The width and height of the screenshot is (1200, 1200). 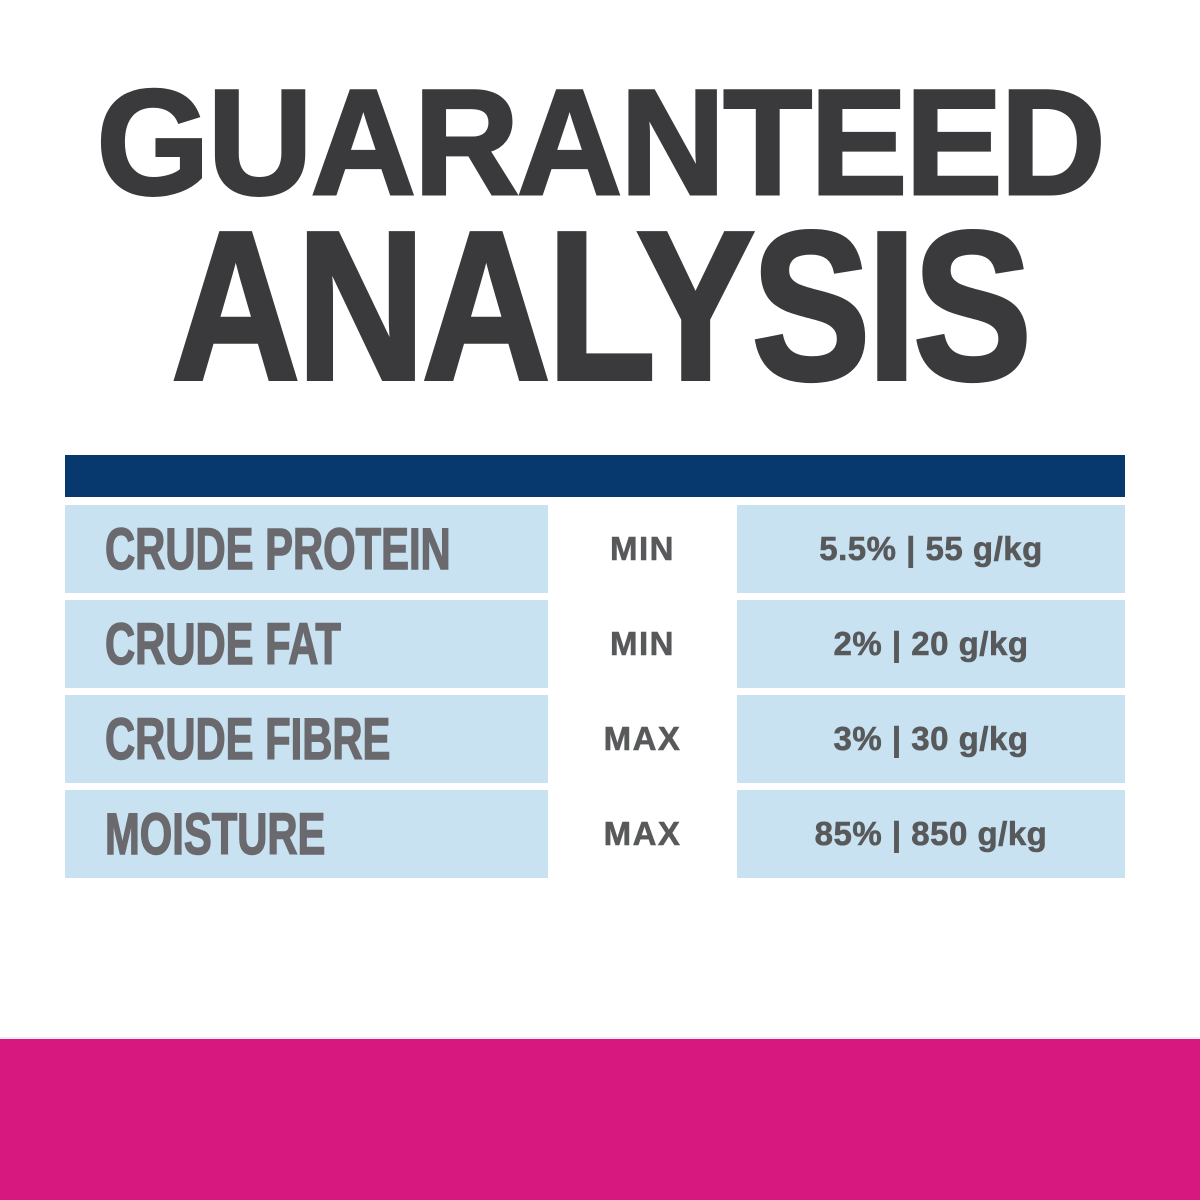 I want to click on nutrient-label: MOISTURE, so click(x=215, y=834).